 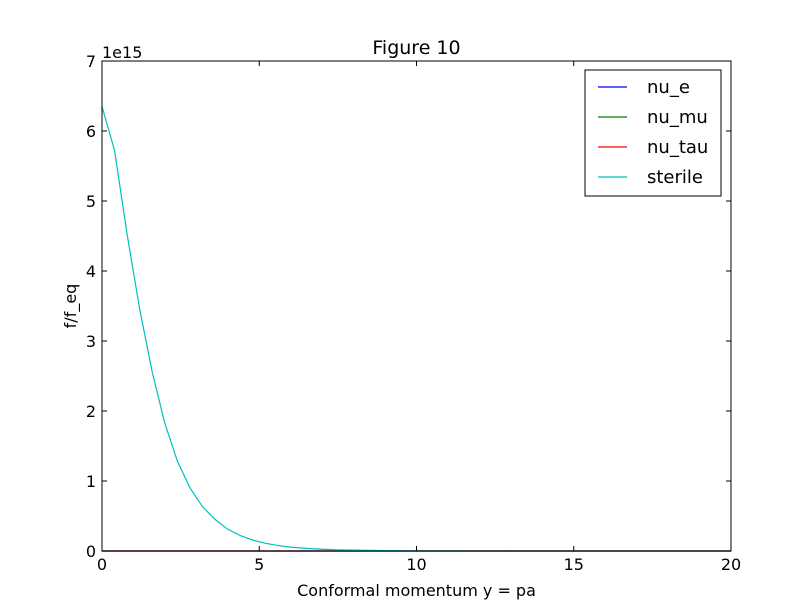 What do you see at coordinates (91, 341) in the screenshot?
I see `y-tick-label: 3` at bounding box center [91, 341].